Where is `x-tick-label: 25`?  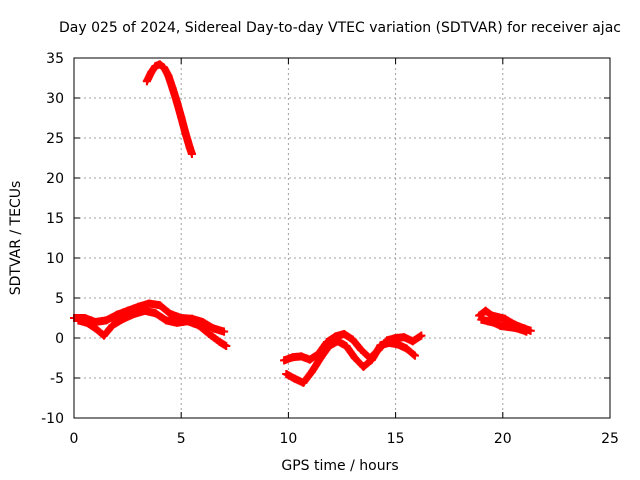
x-tick-label: 25 is located at coordinates (610, 439).